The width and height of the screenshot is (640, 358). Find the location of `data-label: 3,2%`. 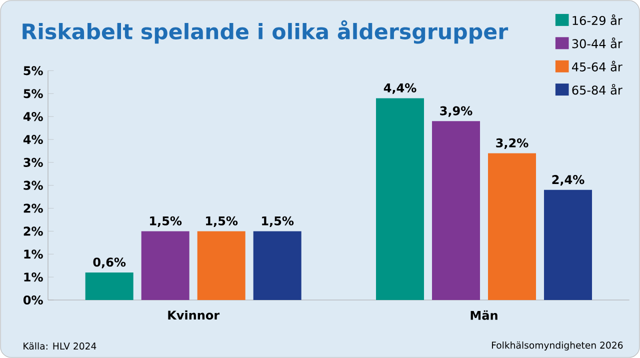

data-label: 3,2% is located at coordinates (512, 143).